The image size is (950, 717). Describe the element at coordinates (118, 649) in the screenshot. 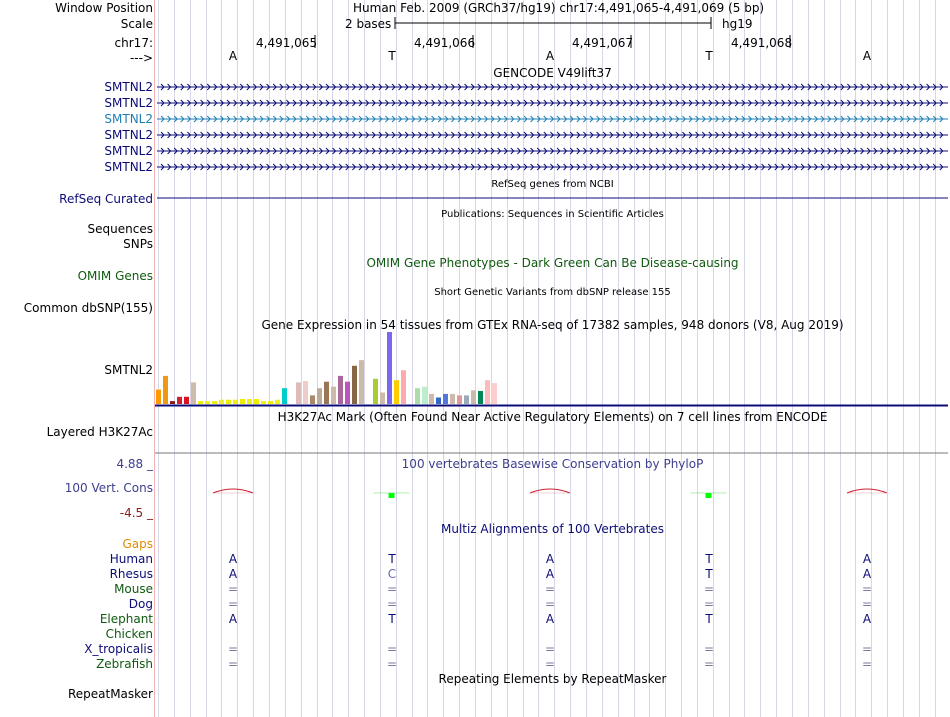

I see `species-label: X_tropicalis` at that location.